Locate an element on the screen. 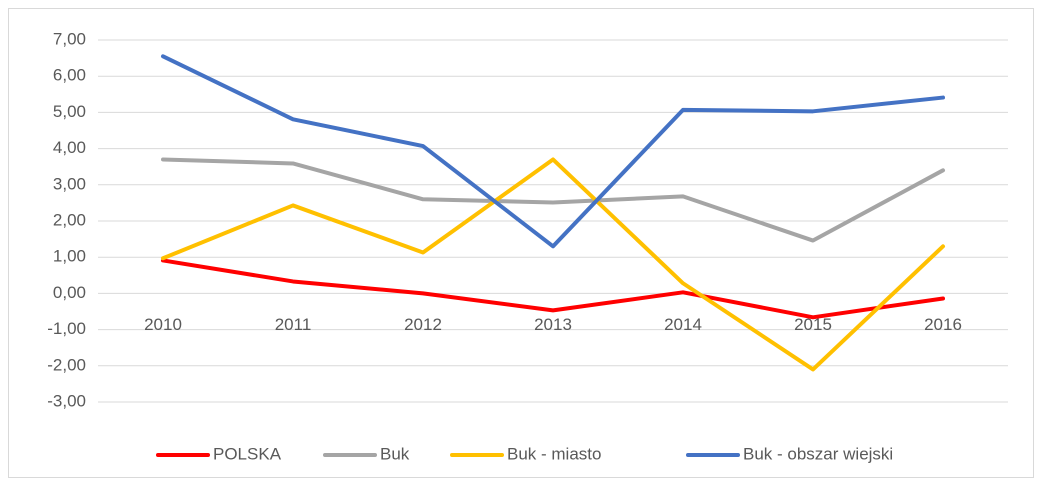 The width and height of the screenshot is (1042, 486). y-tick-label: 0,00 is located at coordinates (69, 292).